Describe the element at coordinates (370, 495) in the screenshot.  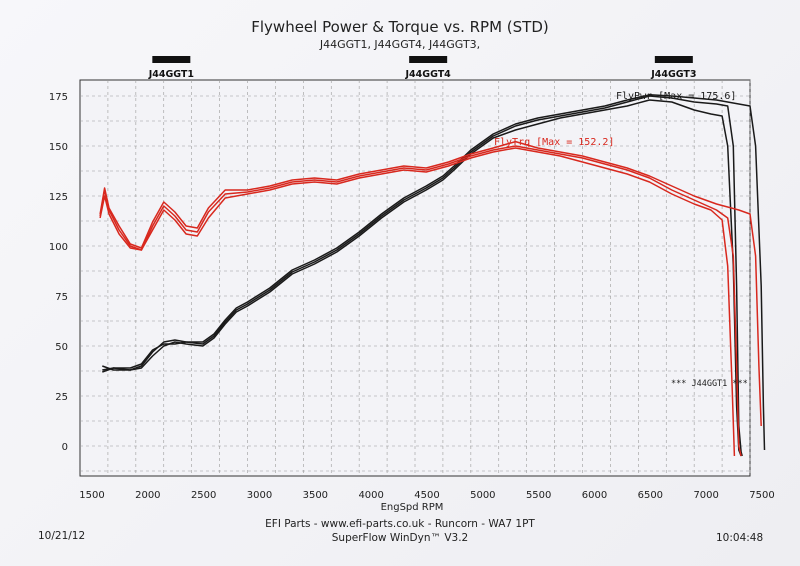
I see `x-tick-label: 4000` at that location.